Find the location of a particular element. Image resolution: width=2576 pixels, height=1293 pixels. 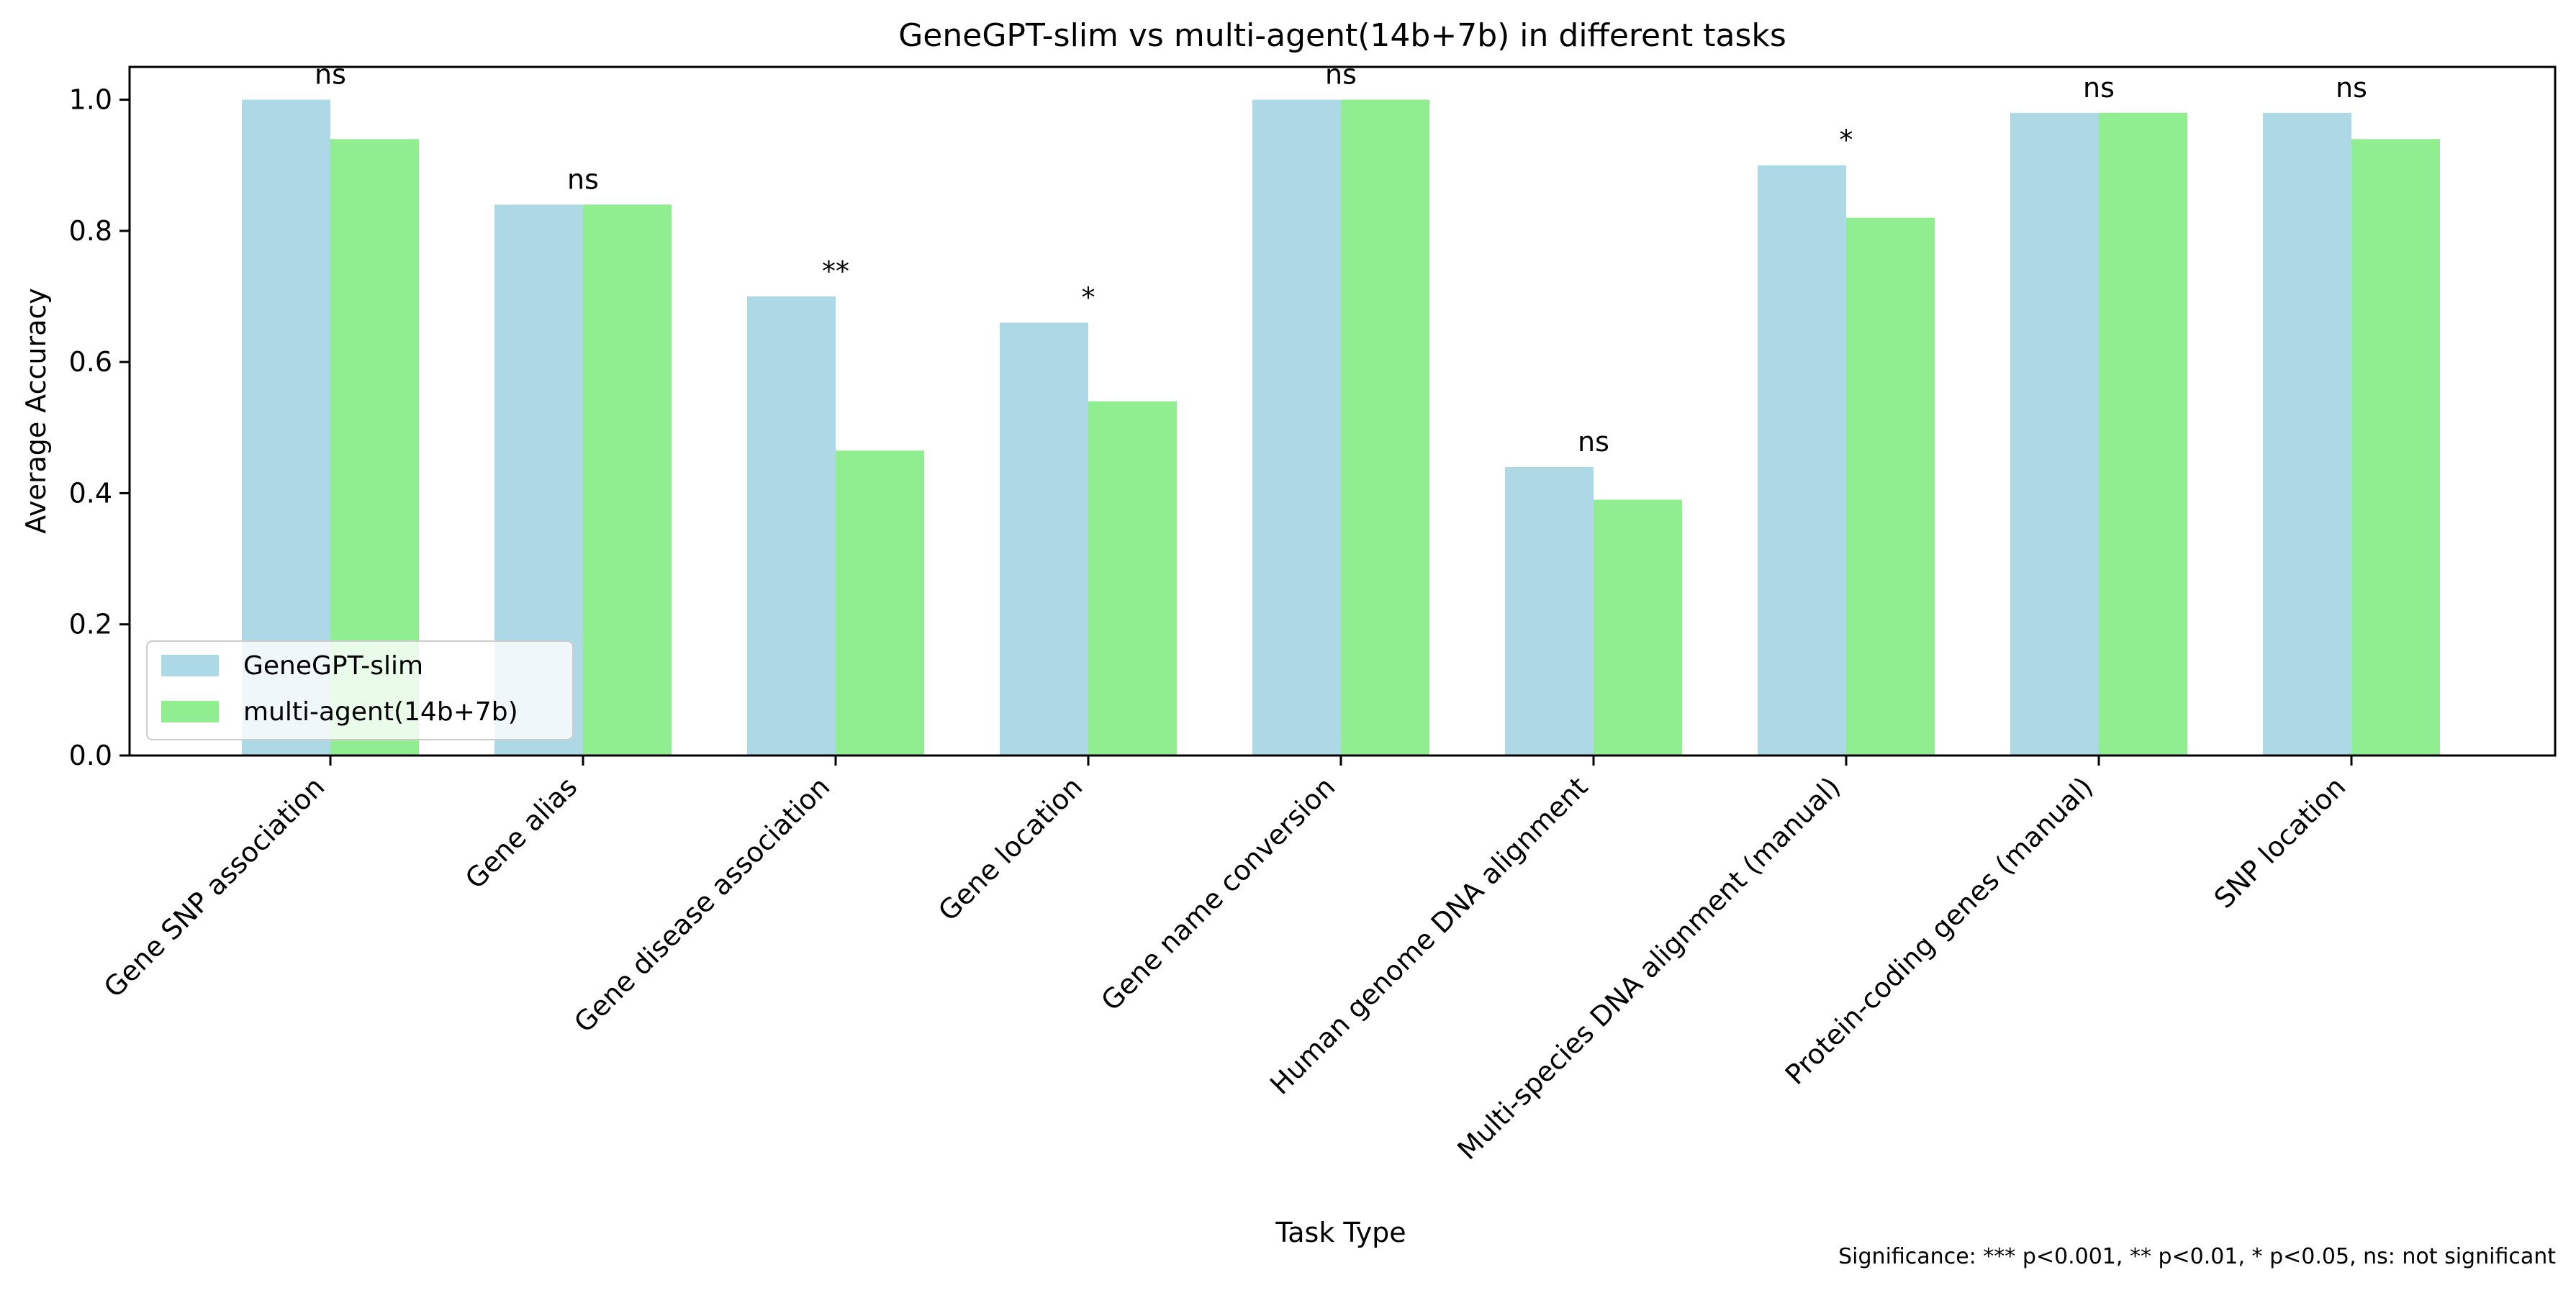

bar-multi-agent-14b-7b--3 is located at coordinates (1132, 578).